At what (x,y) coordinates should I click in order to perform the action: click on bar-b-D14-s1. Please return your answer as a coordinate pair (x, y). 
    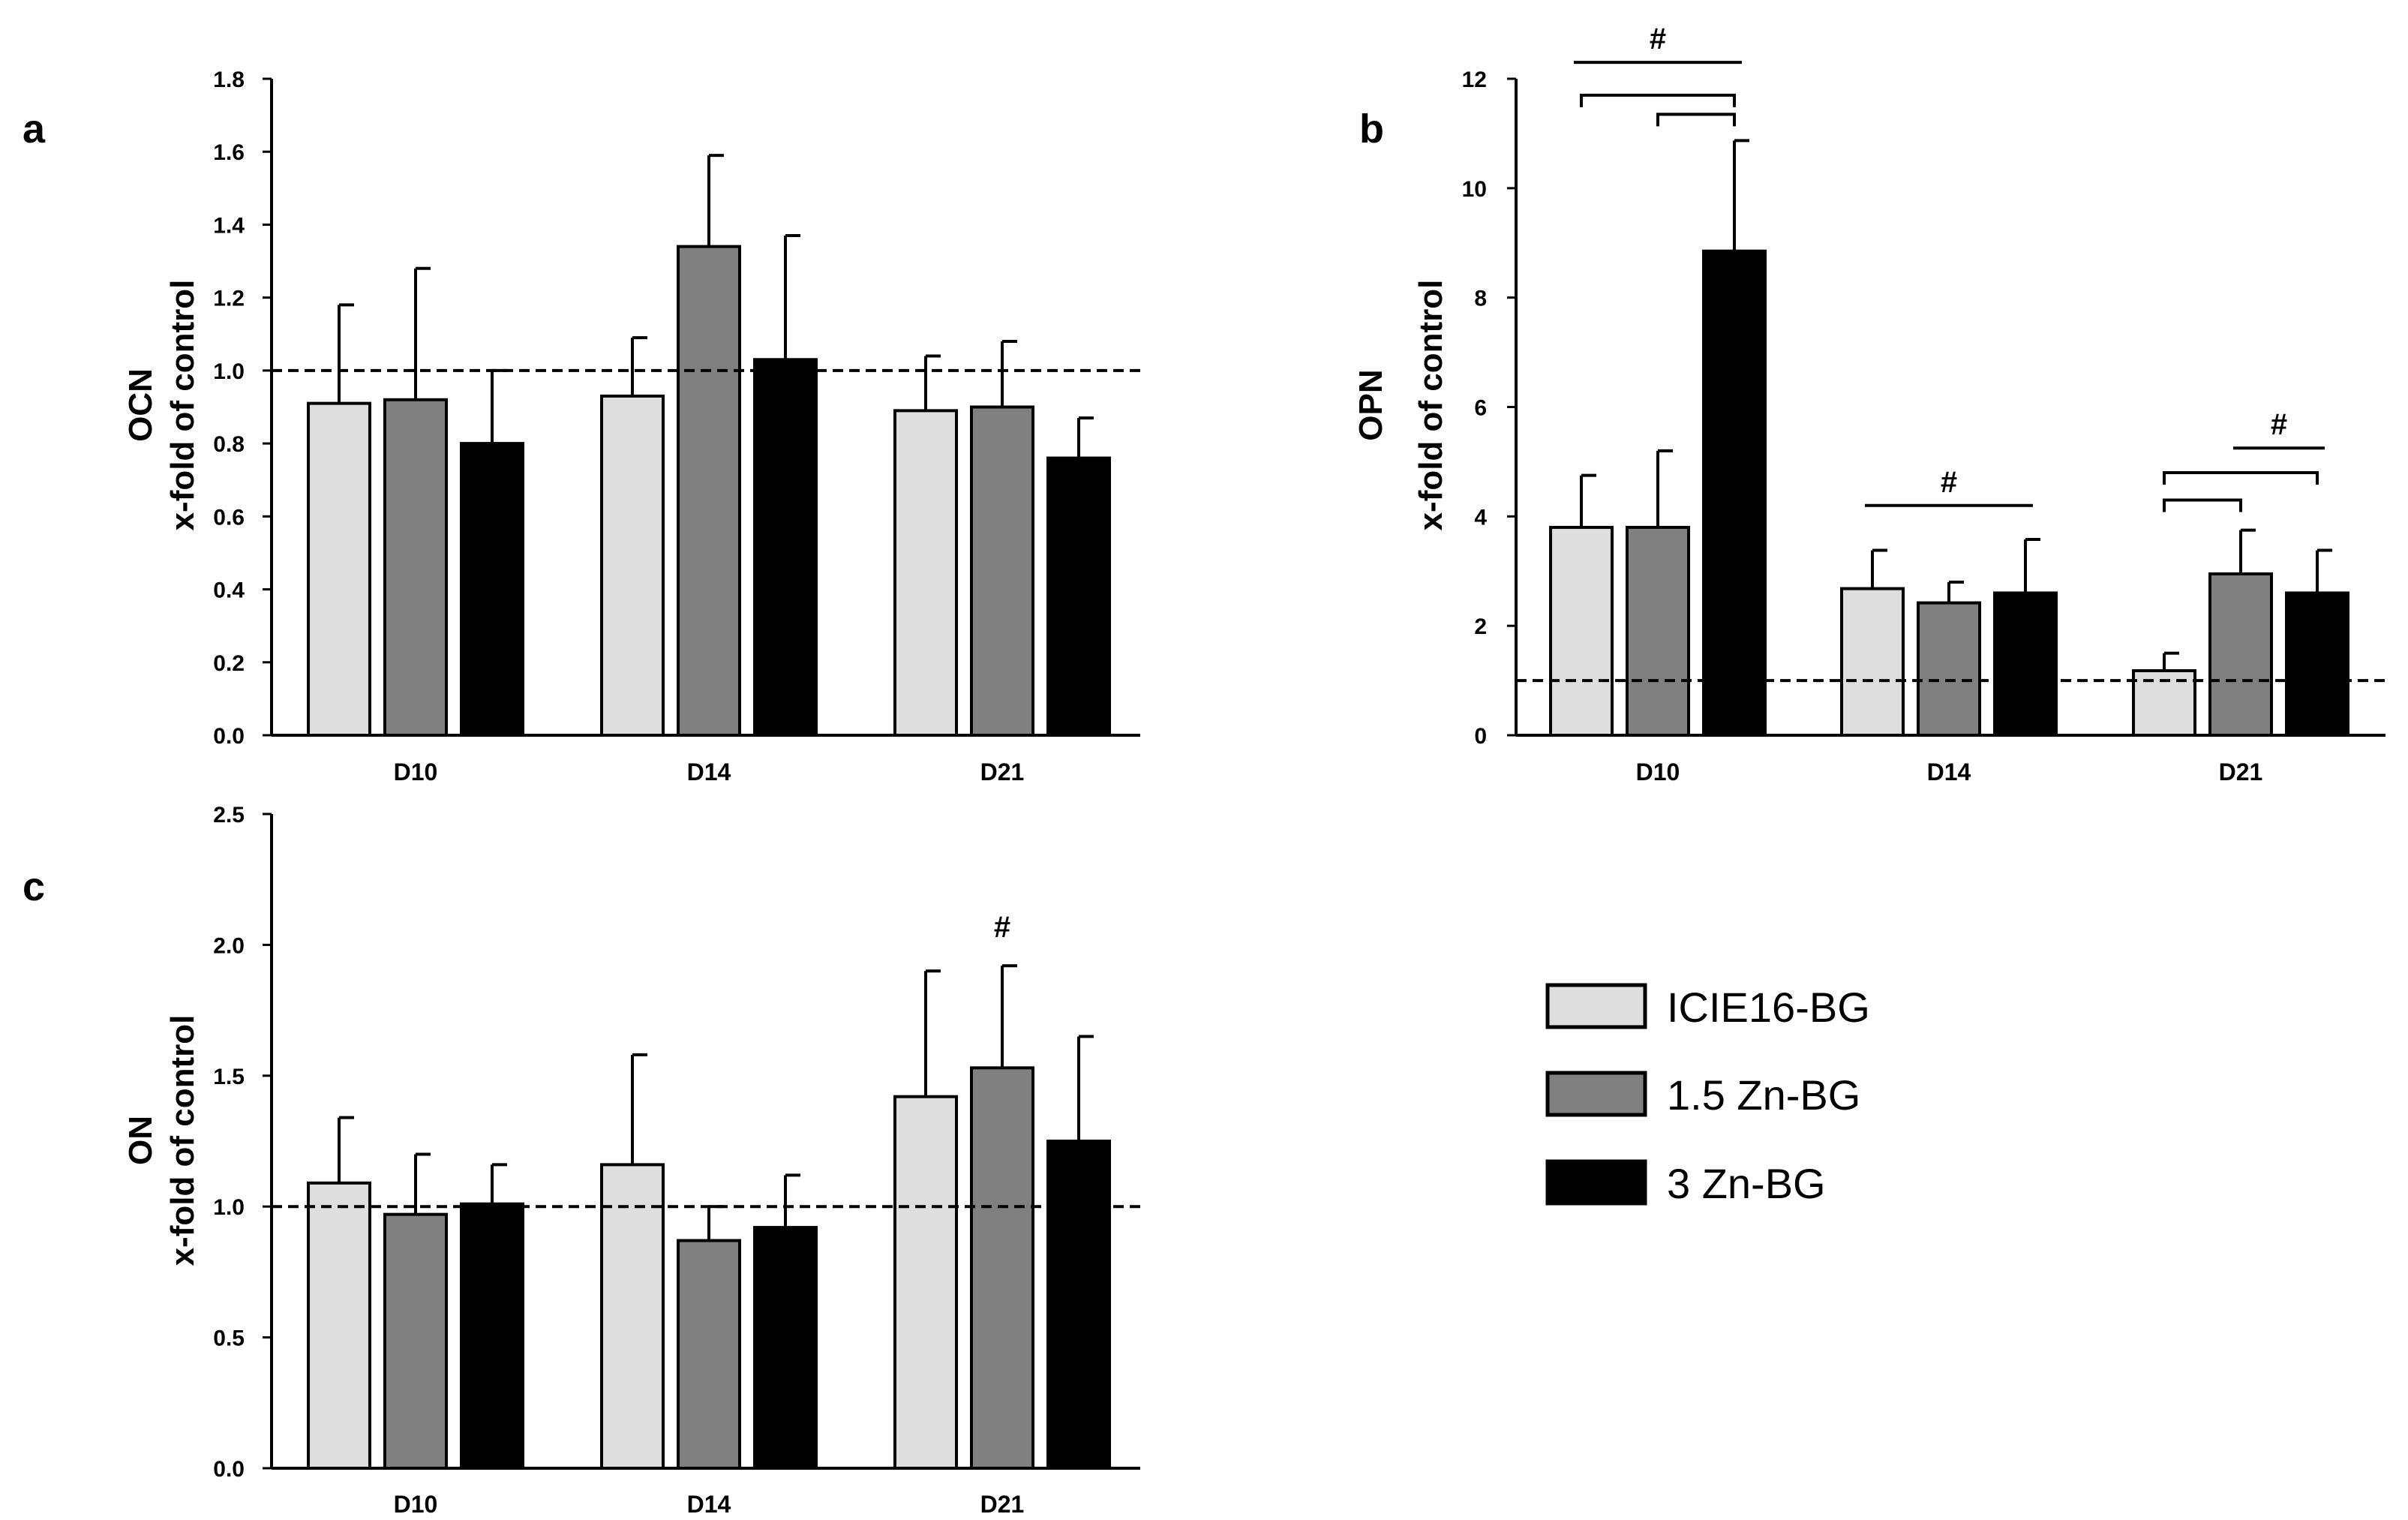
    Looking at the image, I should click on (1949, 669).